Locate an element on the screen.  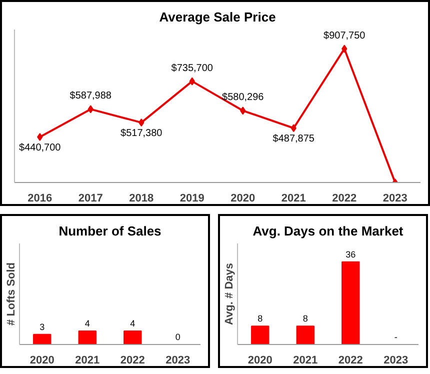
chart-title: Number of Sales is located at coordinates (110, 231).